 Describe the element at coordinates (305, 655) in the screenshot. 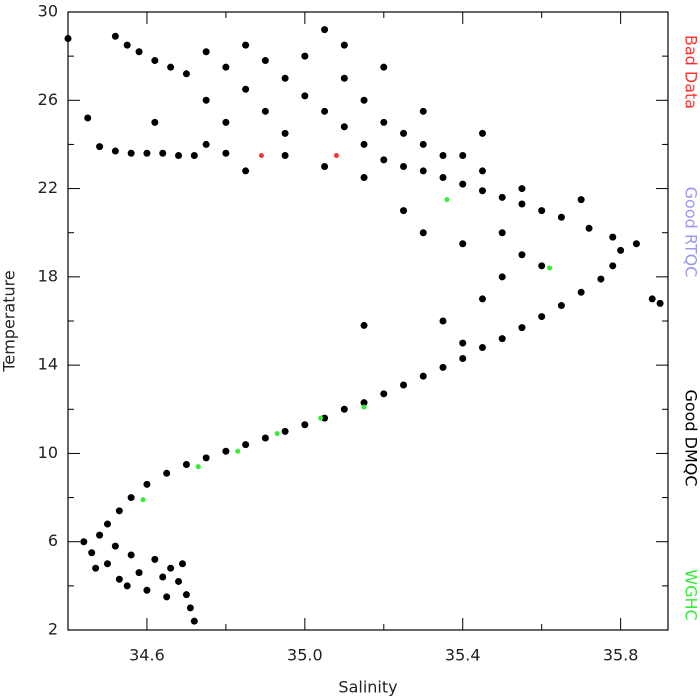

I see `x-tick-label: 35.0` at that location.